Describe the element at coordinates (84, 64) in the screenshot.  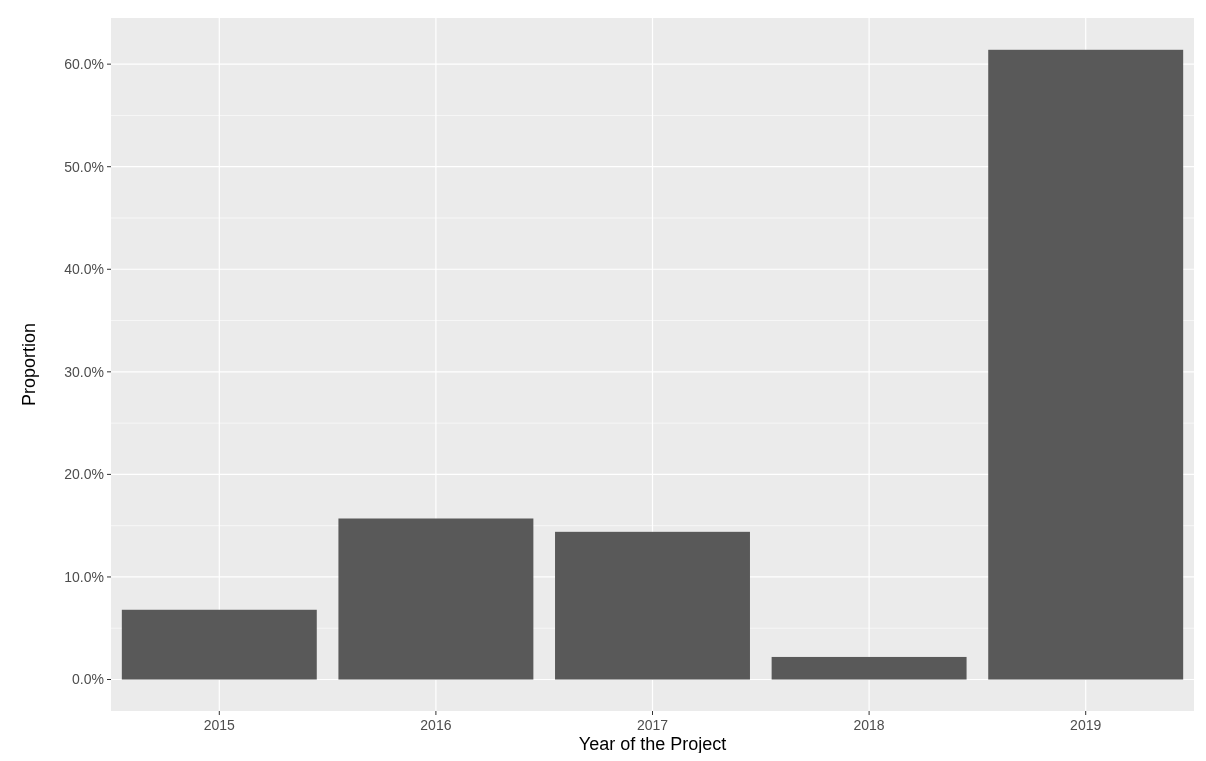
I see `y-tick-label: 60.0%` at that location.